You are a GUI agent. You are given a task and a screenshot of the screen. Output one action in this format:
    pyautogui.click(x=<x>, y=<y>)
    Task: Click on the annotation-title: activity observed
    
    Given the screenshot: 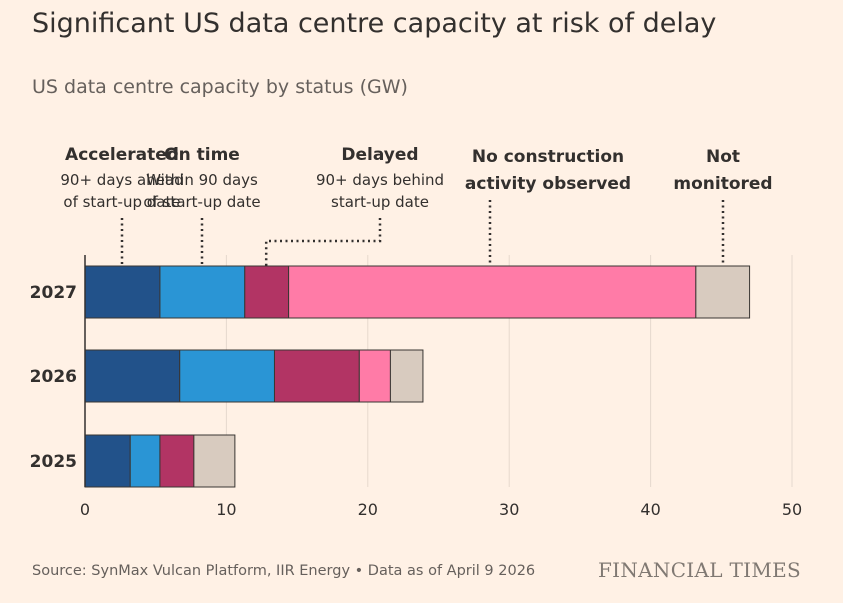 What is the action you would take?
    pyautogui.click(x=548, y=184)
    